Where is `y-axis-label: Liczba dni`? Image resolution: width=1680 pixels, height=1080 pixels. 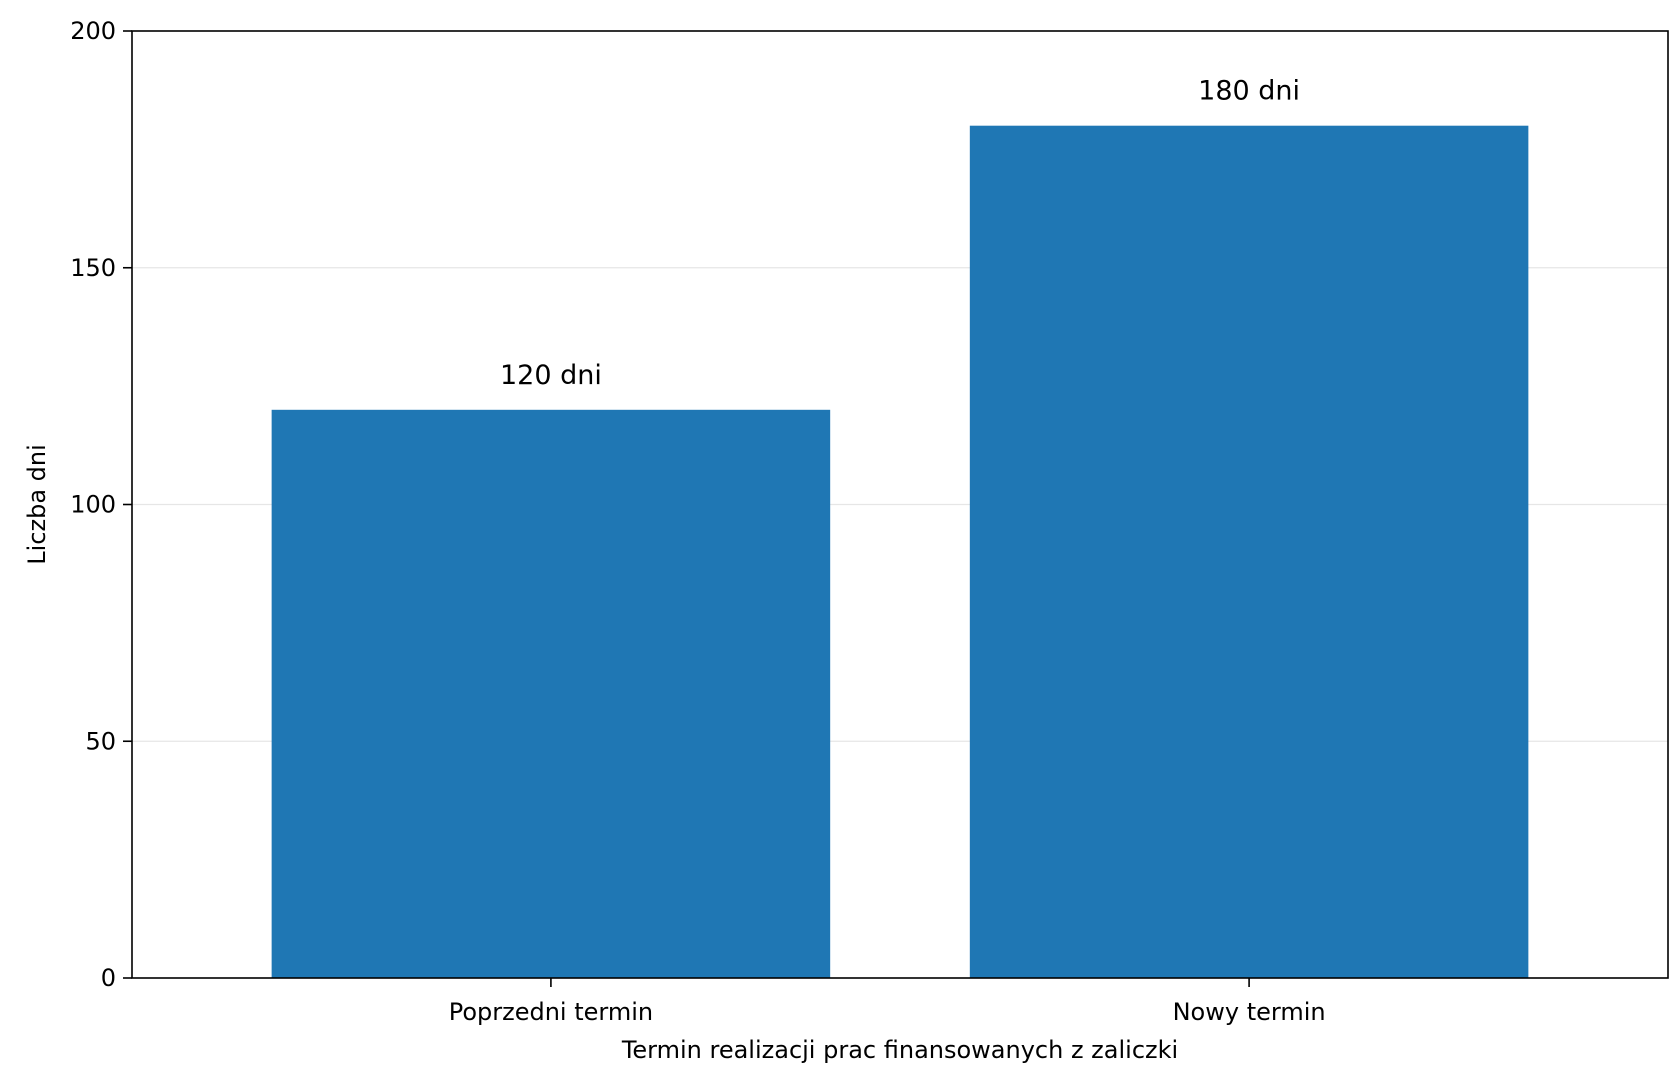 y-axis-label: Liczba dni is located at coordinates (37, 504).